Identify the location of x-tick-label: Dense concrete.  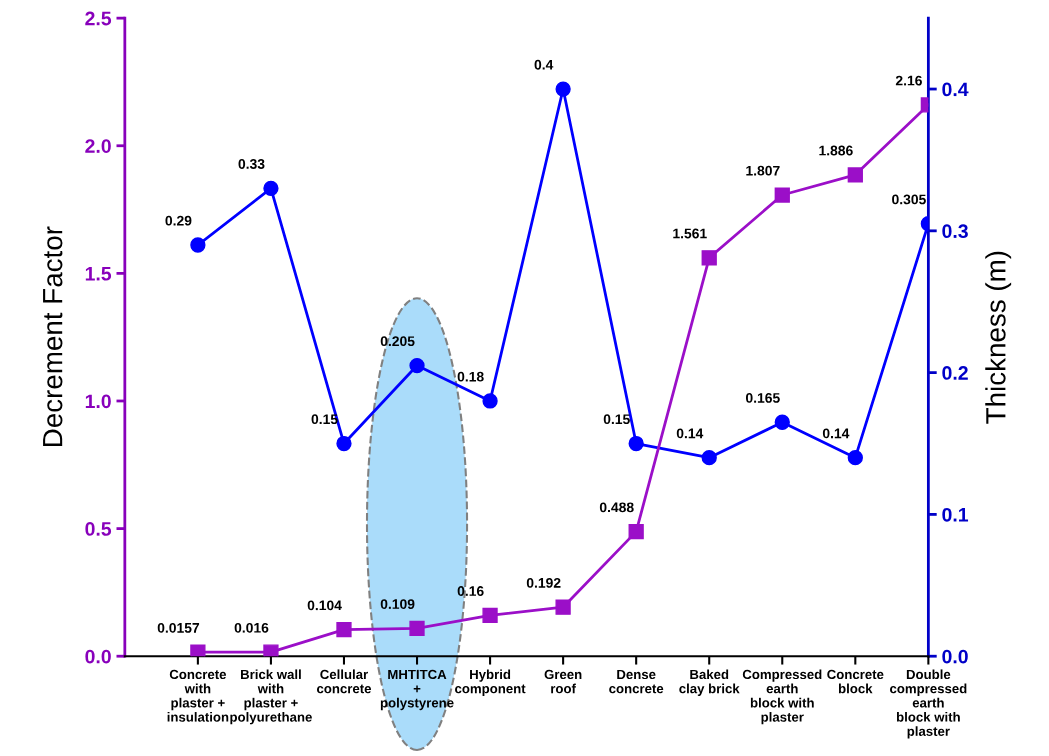
(636, 681).